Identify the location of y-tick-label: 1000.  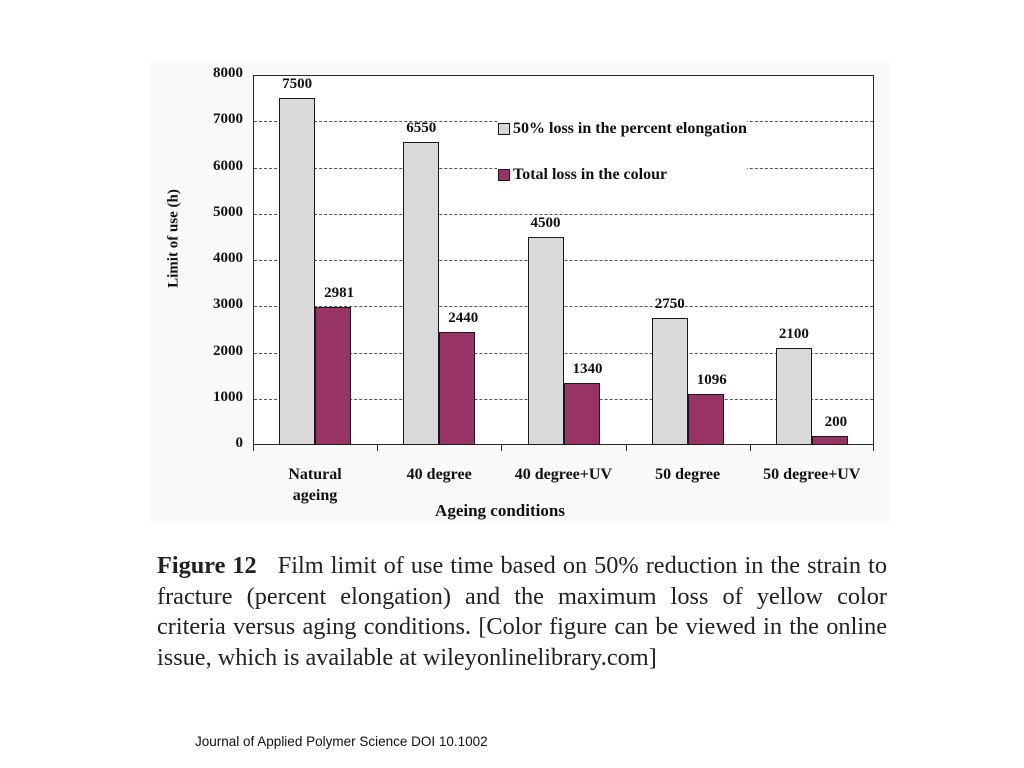
(228, 396).